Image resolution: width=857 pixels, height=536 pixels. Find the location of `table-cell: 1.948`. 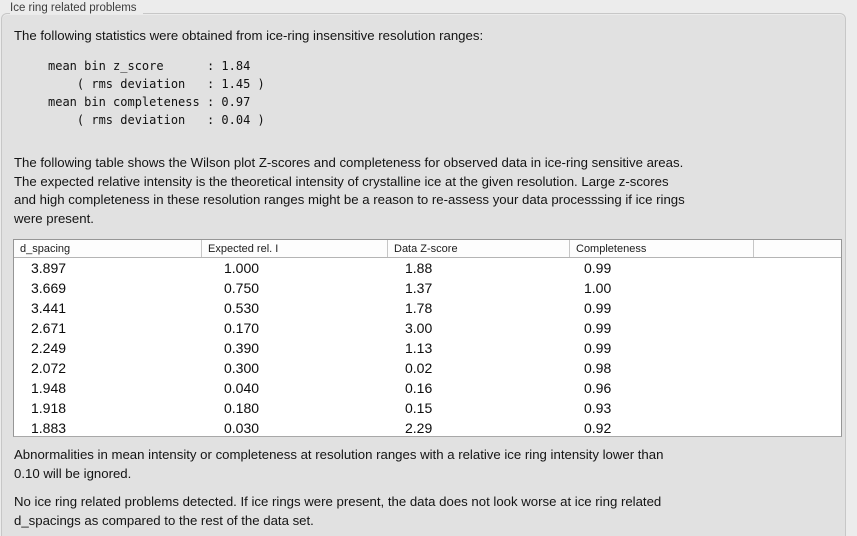

table-cell: 1.948 is located at coordinates (49, 388).